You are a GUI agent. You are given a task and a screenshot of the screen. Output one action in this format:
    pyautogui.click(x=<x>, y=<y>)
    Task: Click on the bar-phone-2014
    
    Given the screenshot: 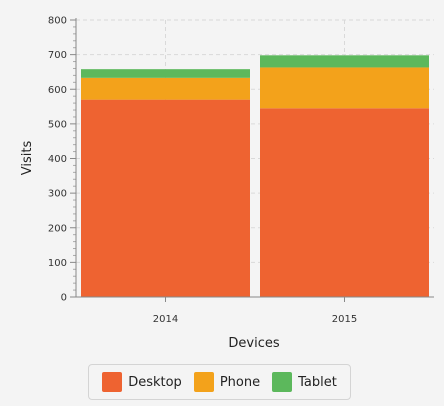 What is the action you would take?
    pyautogui.click(x=165, y=88)
    